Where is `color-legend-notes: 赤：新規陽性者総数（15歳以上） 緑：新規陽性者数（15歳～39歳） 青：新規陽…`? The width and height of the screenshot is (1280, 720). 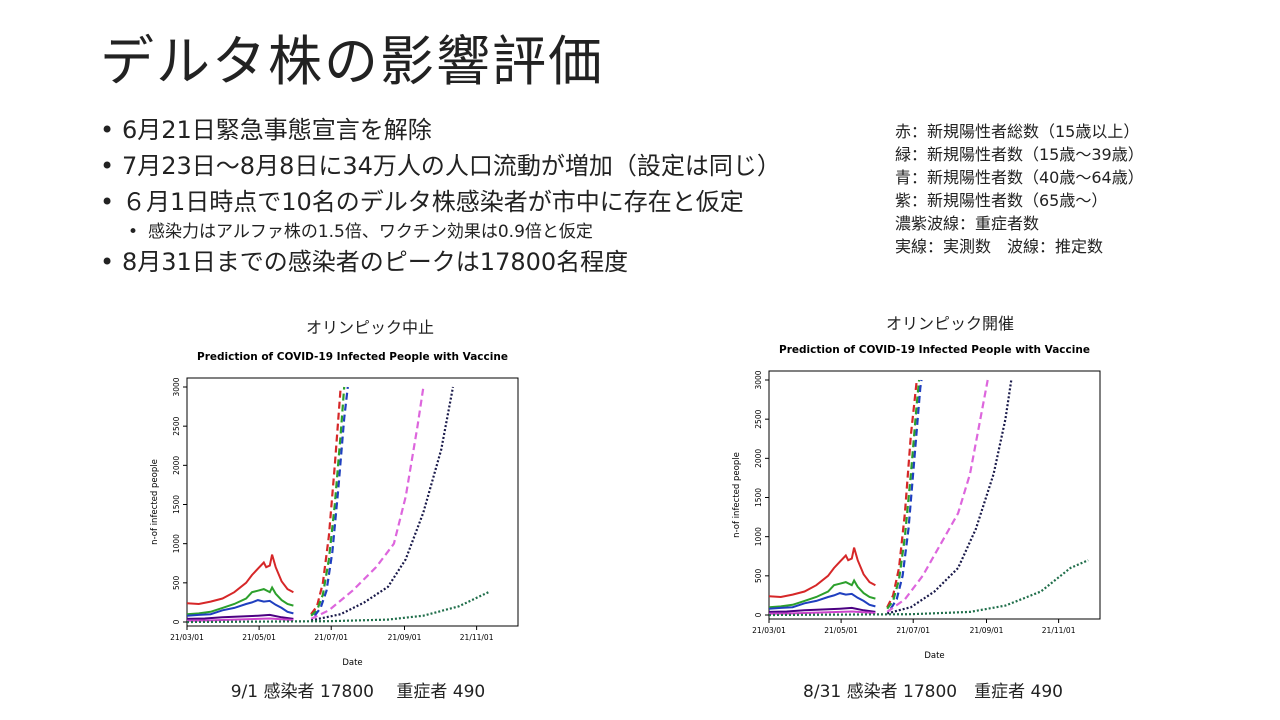
color-legend-notes: 赤：新規陽性者総数（15歳以上） 緑：新規陽性者数（15歳～39歳） 青：新規陽… is located at coordinates (1019, 189).